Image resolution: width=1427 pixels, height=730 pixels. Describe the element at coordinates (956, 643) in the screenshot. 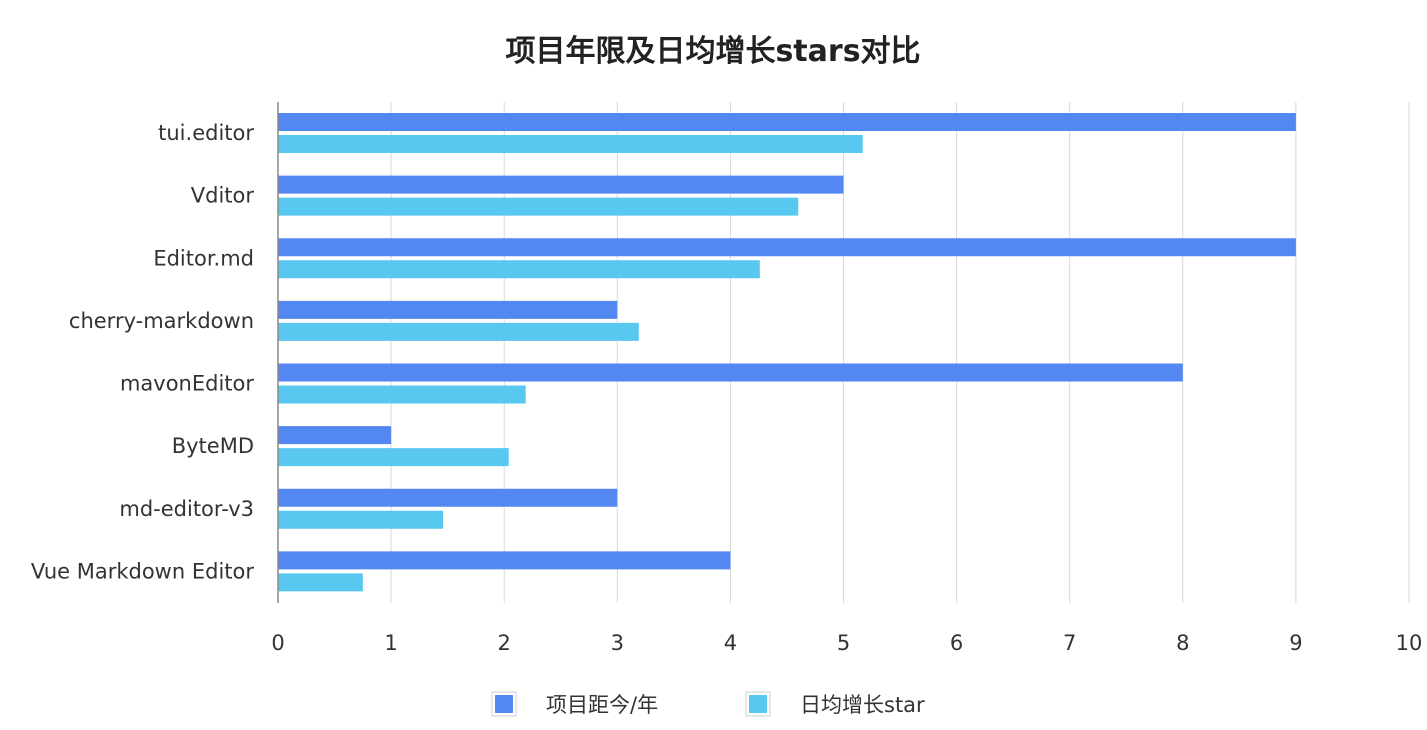

I see `x-tick-label: 6` at that location.